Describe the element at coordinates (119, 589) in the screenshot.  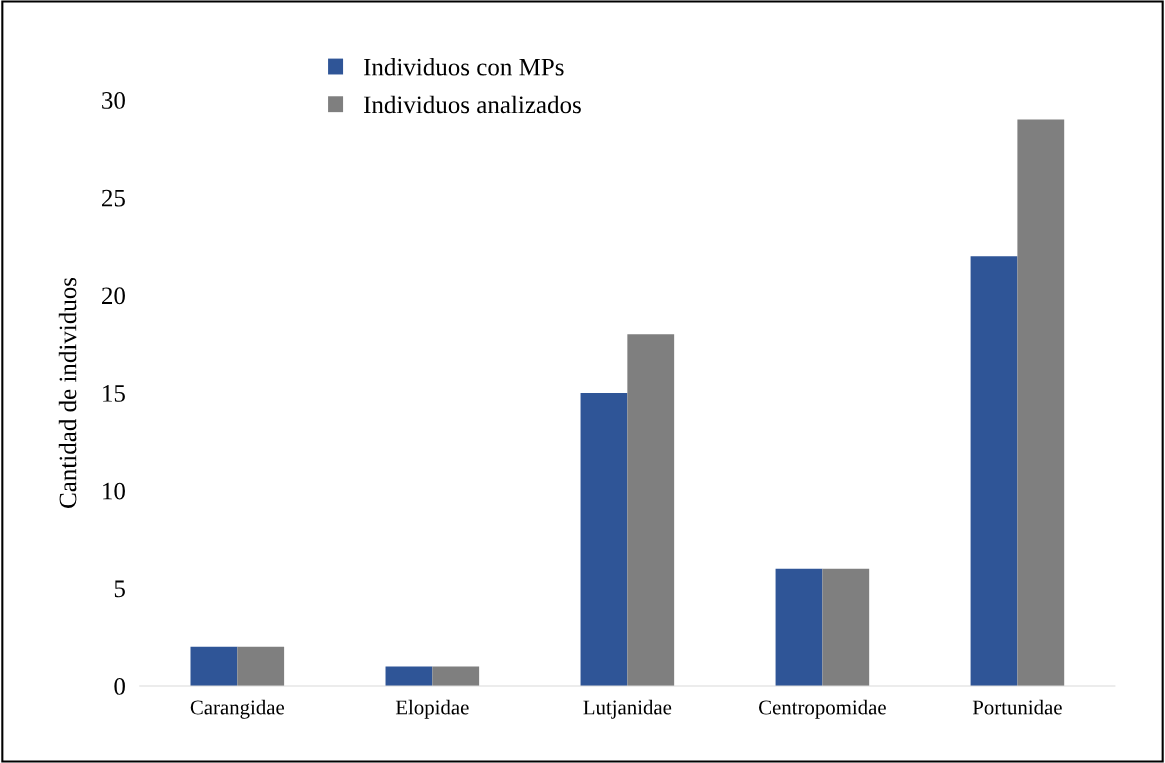
I see `y-tick-label: 5` at that location.